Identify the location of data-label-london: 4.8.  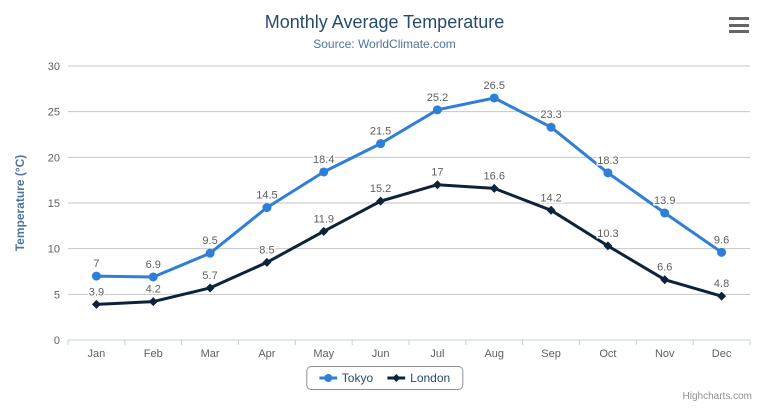
(721, 284).